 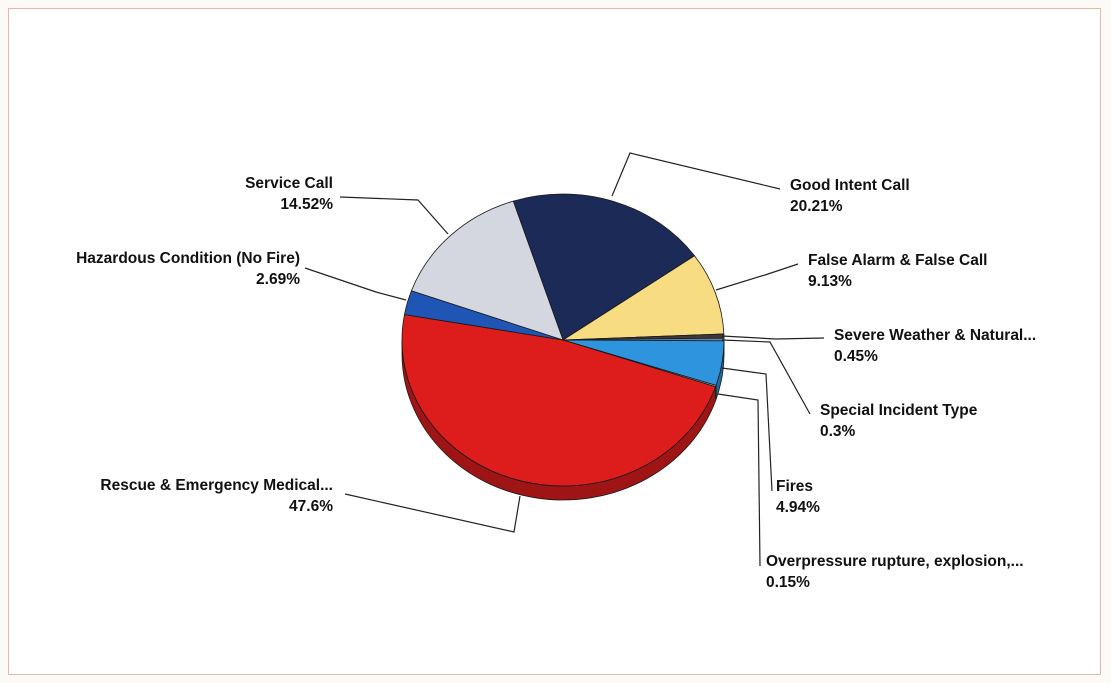 What do you see at coordinates (798, 507) in the screenshot?
I see `slice-value-fires: 4.94%` at bounding box center [798, 507].